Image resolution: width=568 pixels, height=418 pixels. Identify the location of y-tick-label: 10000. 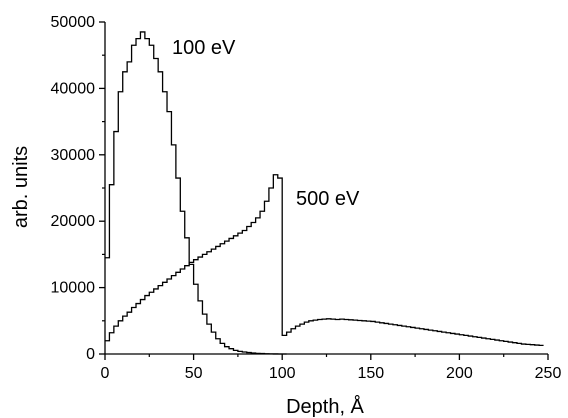
(73, 288).